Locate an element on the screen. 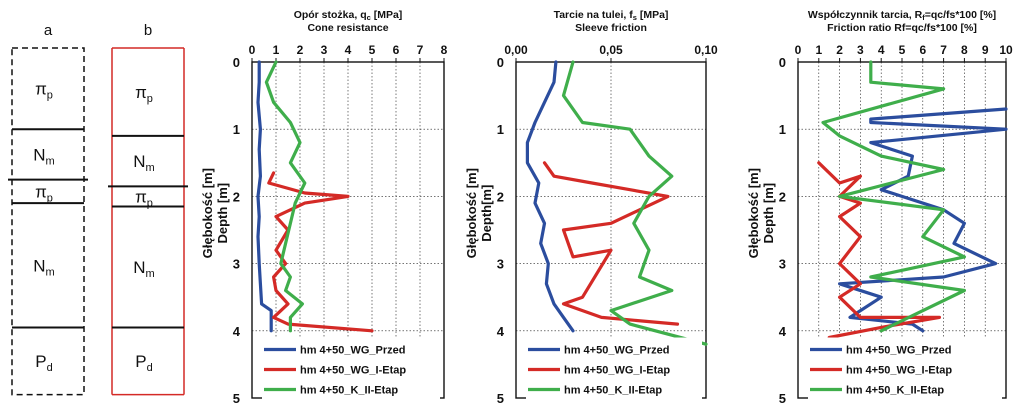  column-label: a is located at coordinates (48, 30).